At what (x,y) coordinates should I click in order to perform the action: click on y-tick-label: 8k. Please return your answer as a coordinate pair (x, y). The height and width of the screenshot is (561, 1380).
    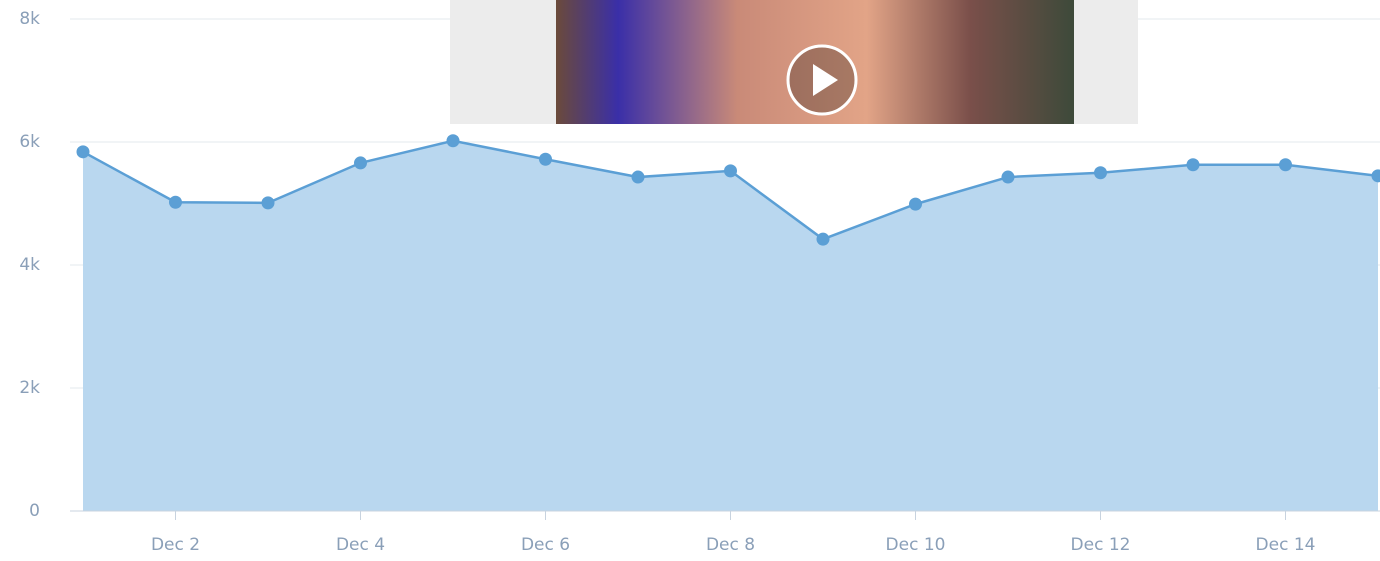
    Looking at the image, I should click on (29, 19).